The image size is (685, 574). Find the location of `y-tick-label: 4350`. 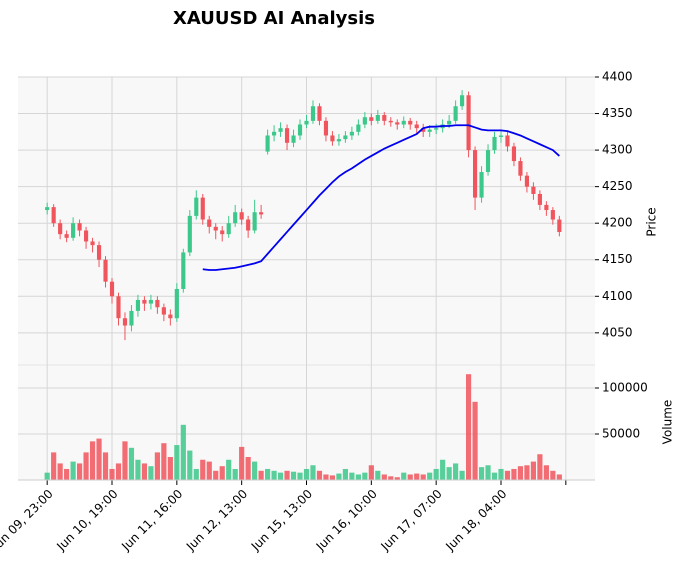

y-tick-label: 4350 is located at coordinates (617, 113).